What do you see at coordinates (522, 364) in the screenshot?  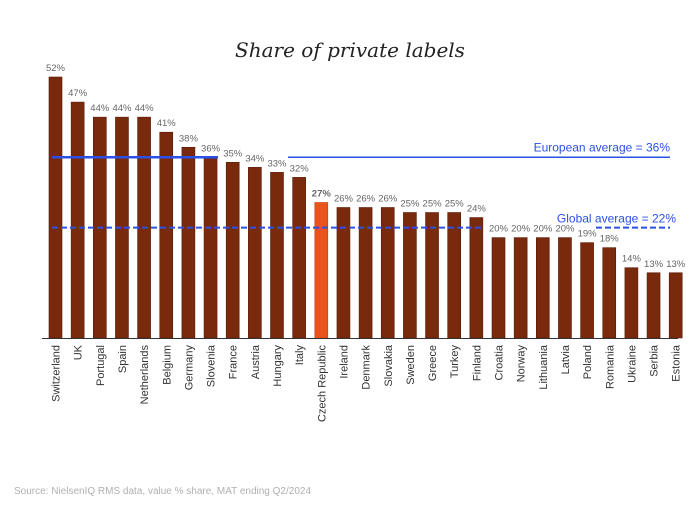 I see `category-label: Norway` at bounding box center [522, 364].